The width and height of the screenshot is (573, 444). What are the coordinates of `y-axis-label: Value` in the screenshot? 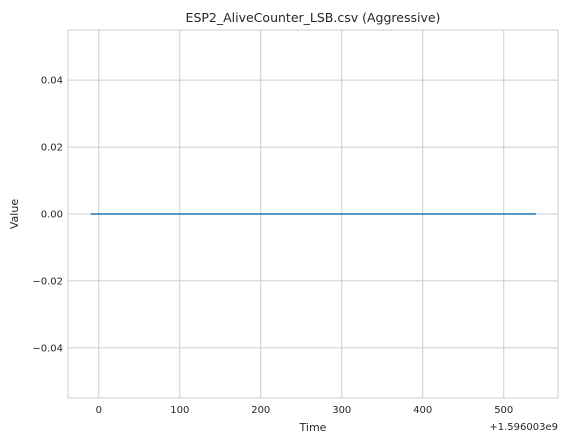 It's located at (14, 214).